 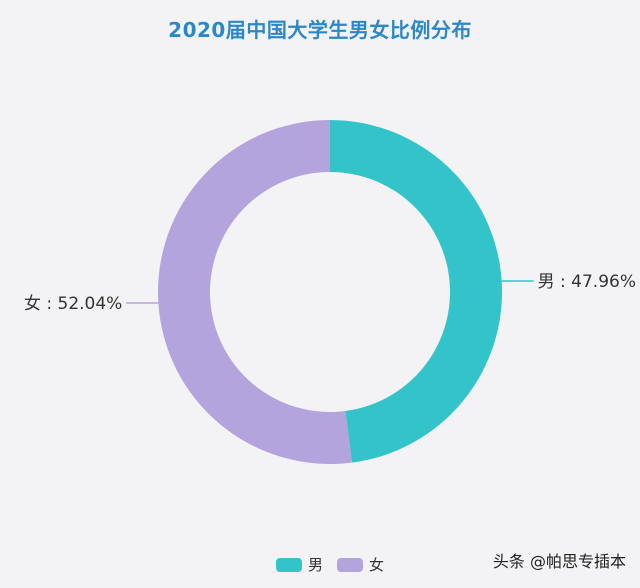 I want to click on legend-item-female: 女, so click(x=360, y=564).